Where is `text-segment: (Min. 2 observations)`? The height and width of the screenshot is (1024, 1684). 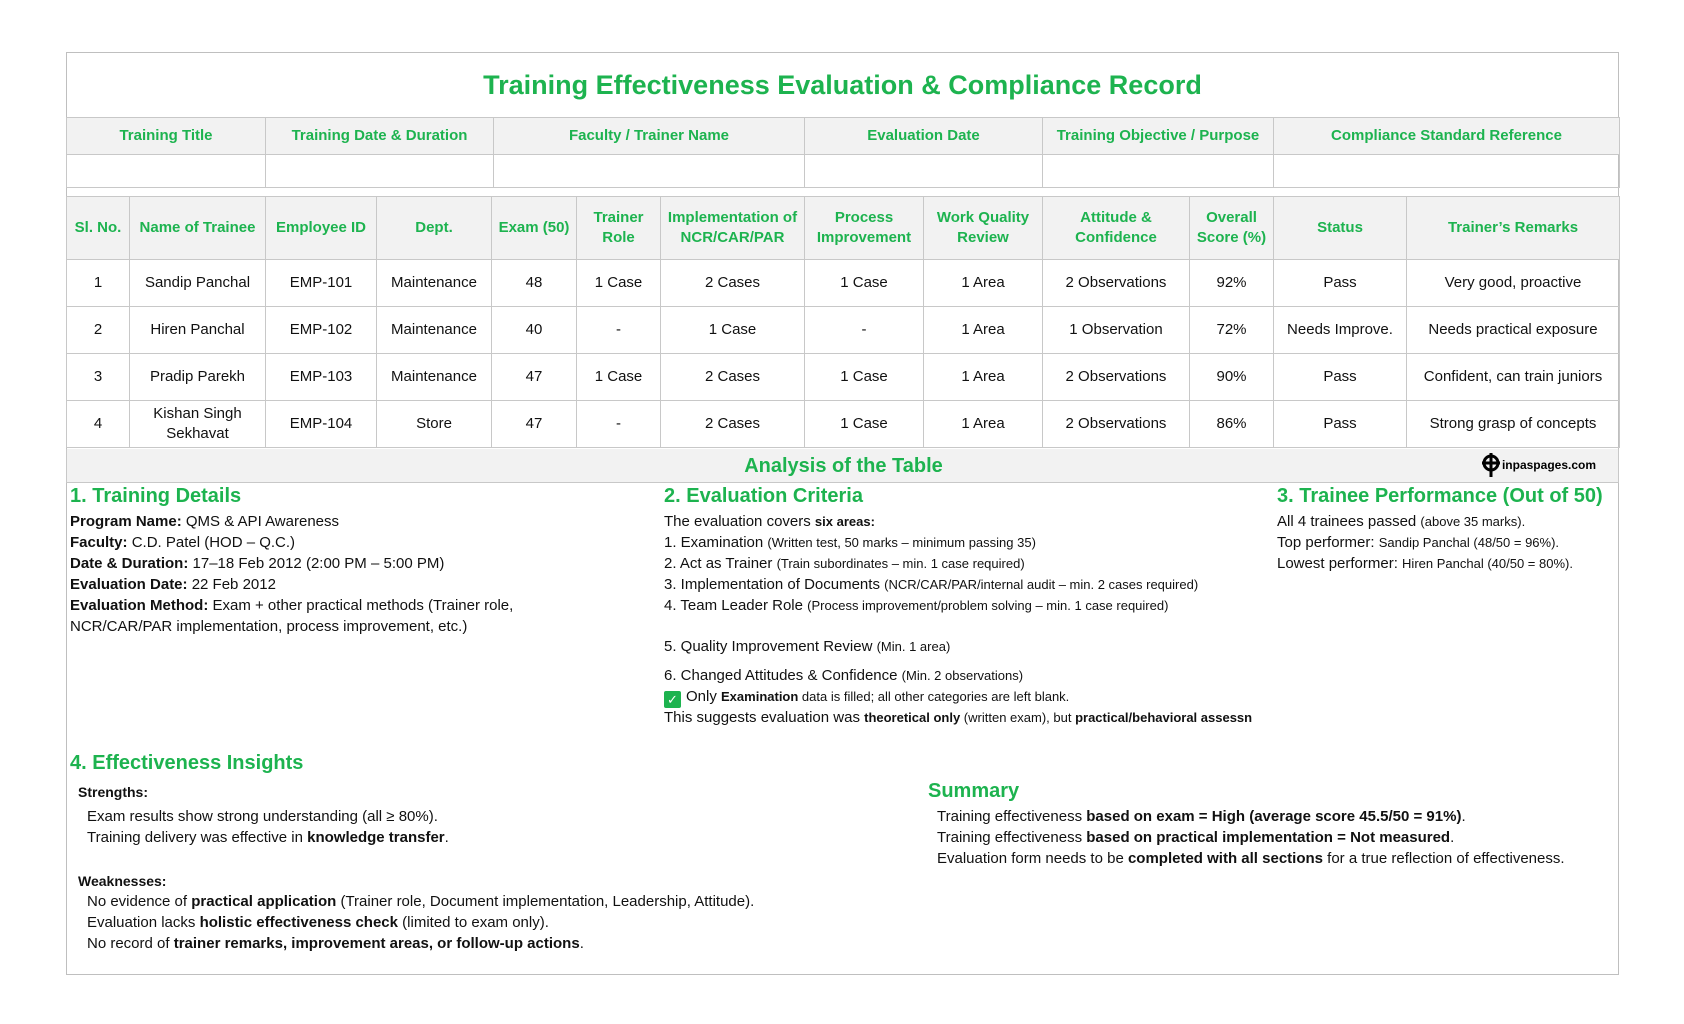 text-segment: (Min. 2 observations) is located at coordinates (962, 675).